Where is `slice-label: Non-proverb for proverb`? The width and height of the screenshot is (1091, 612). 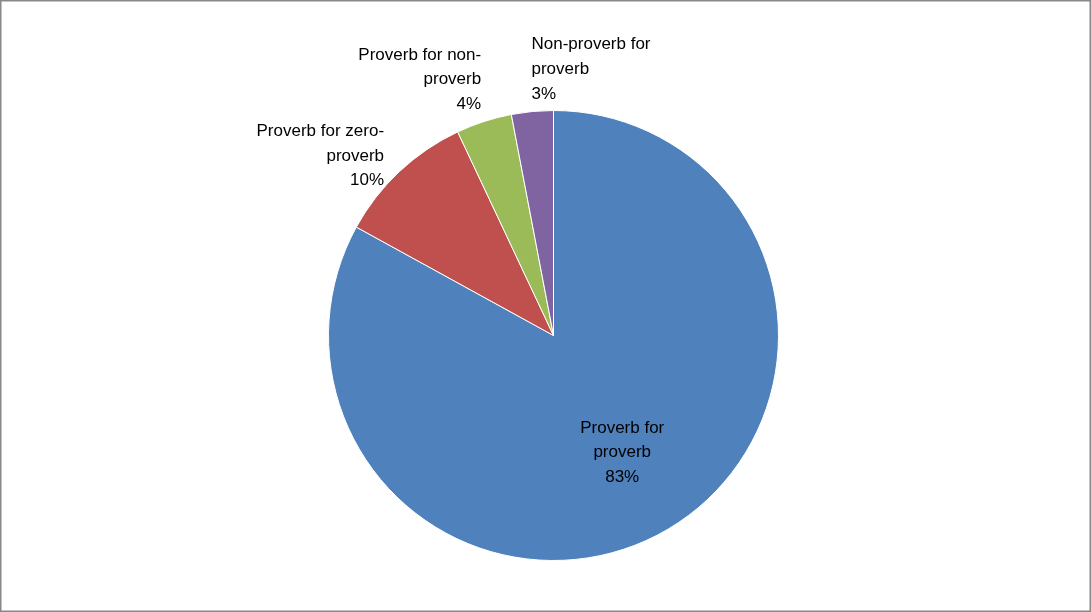 slice-label: Non-proverb for proverb is located at coordinates (591, 56).